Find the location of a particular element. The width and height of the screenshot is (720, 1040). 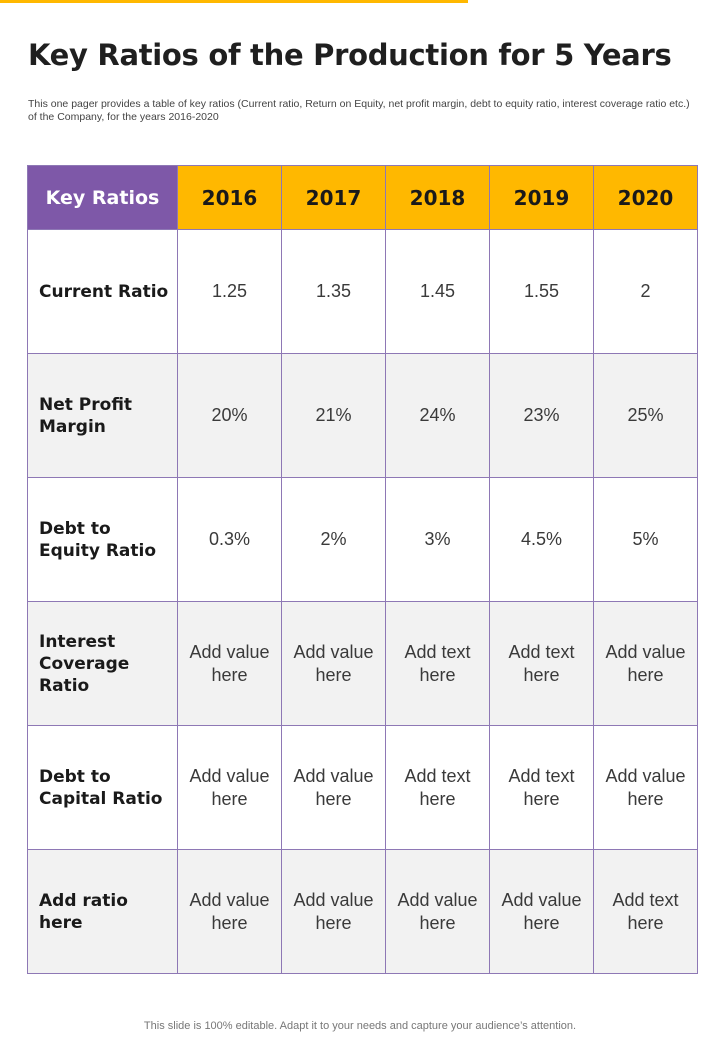

table-cell: 1.55 is located at coordinates (541, 291).